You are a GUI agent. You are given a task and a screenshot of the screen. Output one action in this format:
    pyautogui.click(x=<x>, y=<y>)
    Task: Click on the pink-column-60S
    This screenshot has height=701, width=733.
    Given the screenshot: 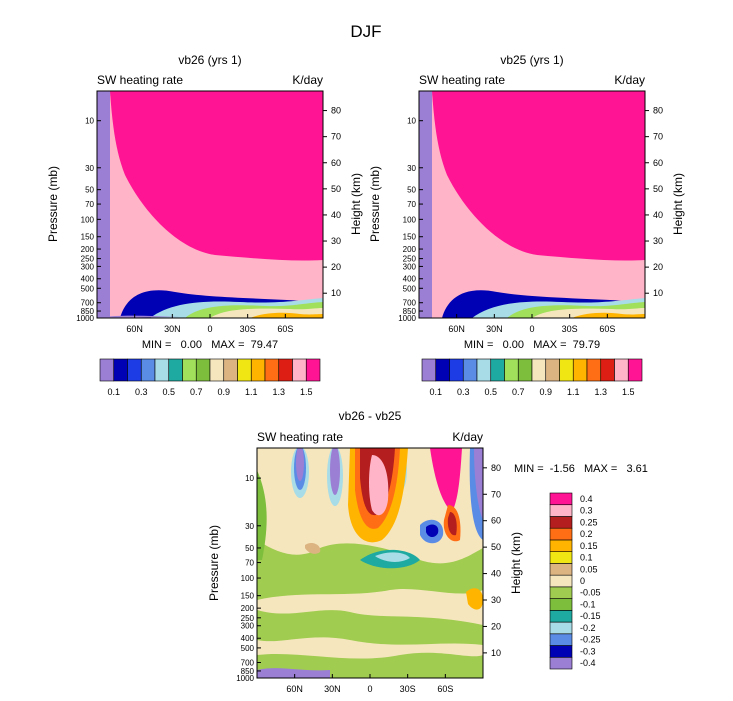 What is the action you would take?
    pyautogui.click(x=446, y=480)
    